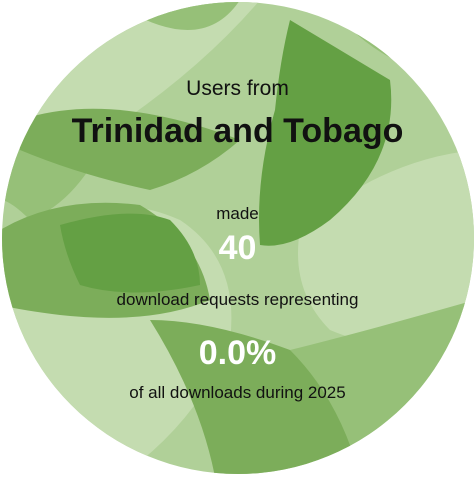 The width and height of the screenshot is (475, 482). Describe the element at coordinates (237, 88) in the screenshot. I see `pre-title: Users from` at that location.